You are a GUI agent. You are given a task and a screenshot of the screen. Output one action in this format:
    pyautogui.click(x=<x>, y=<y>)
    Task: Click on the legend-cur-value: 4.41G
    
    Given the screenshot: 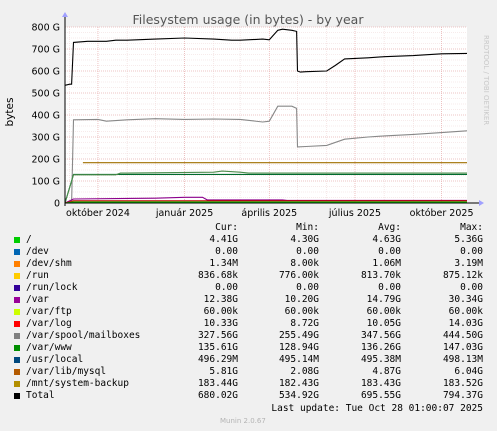 What is the action you would take?
    pyautogui.click(x=223, y=239)
    